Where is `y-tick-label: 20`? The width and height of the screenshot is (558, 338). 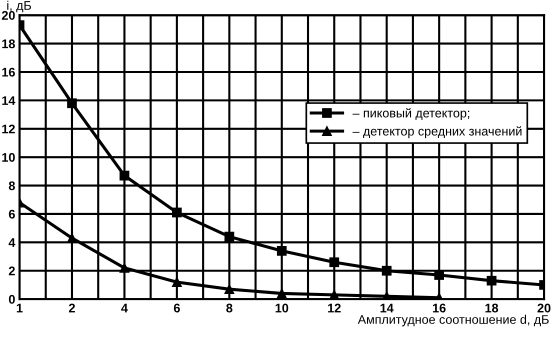
y-tick-label: 20 is located at coordinates (8, 15).